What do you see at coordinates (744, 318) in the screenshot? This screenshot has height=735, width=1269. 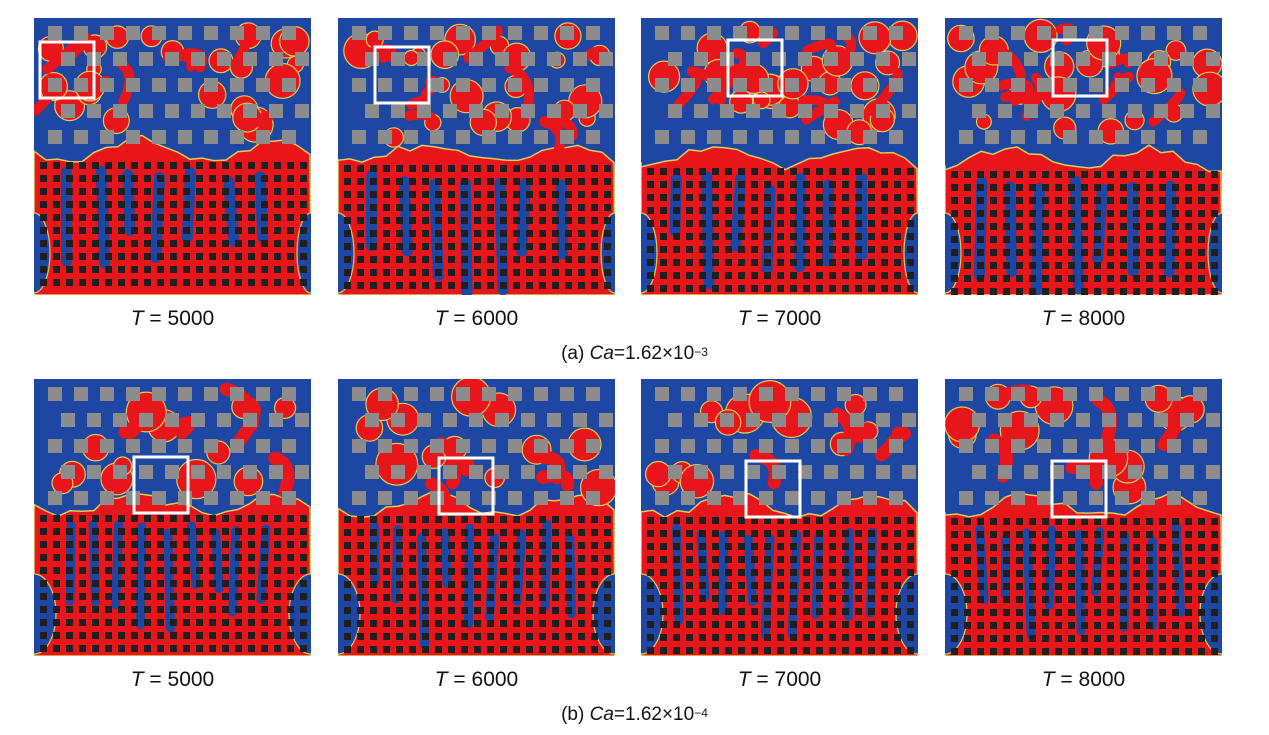 I see `time-variable: T` at bounding box center [744, 318].